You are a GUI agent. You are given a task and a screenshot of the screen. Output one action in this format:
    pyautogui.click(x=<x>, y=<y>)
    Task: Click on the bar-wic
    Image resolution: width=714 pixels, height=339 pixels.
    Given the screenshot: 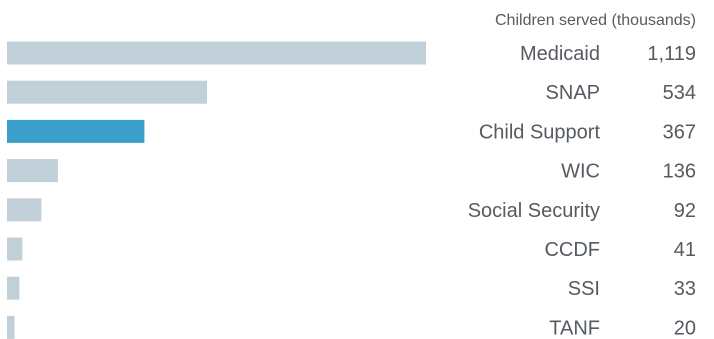 What is the action you would take?
    pyautogui.click(x=32, y=171)
    